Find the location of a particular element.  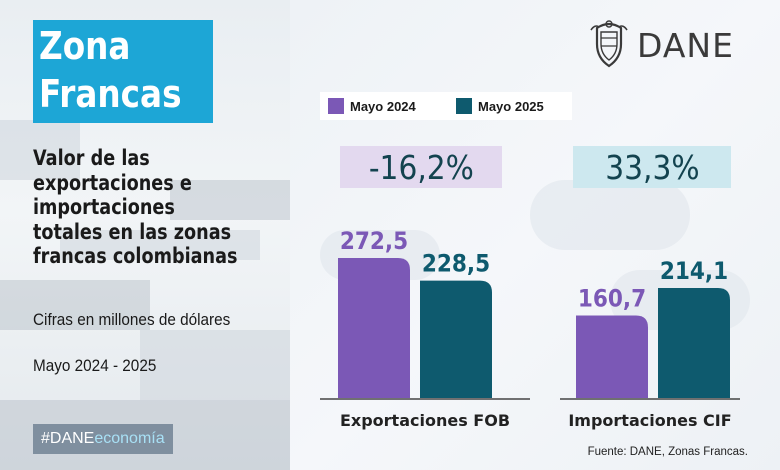

bar-2024-exports is located at coordinates (374, 328).